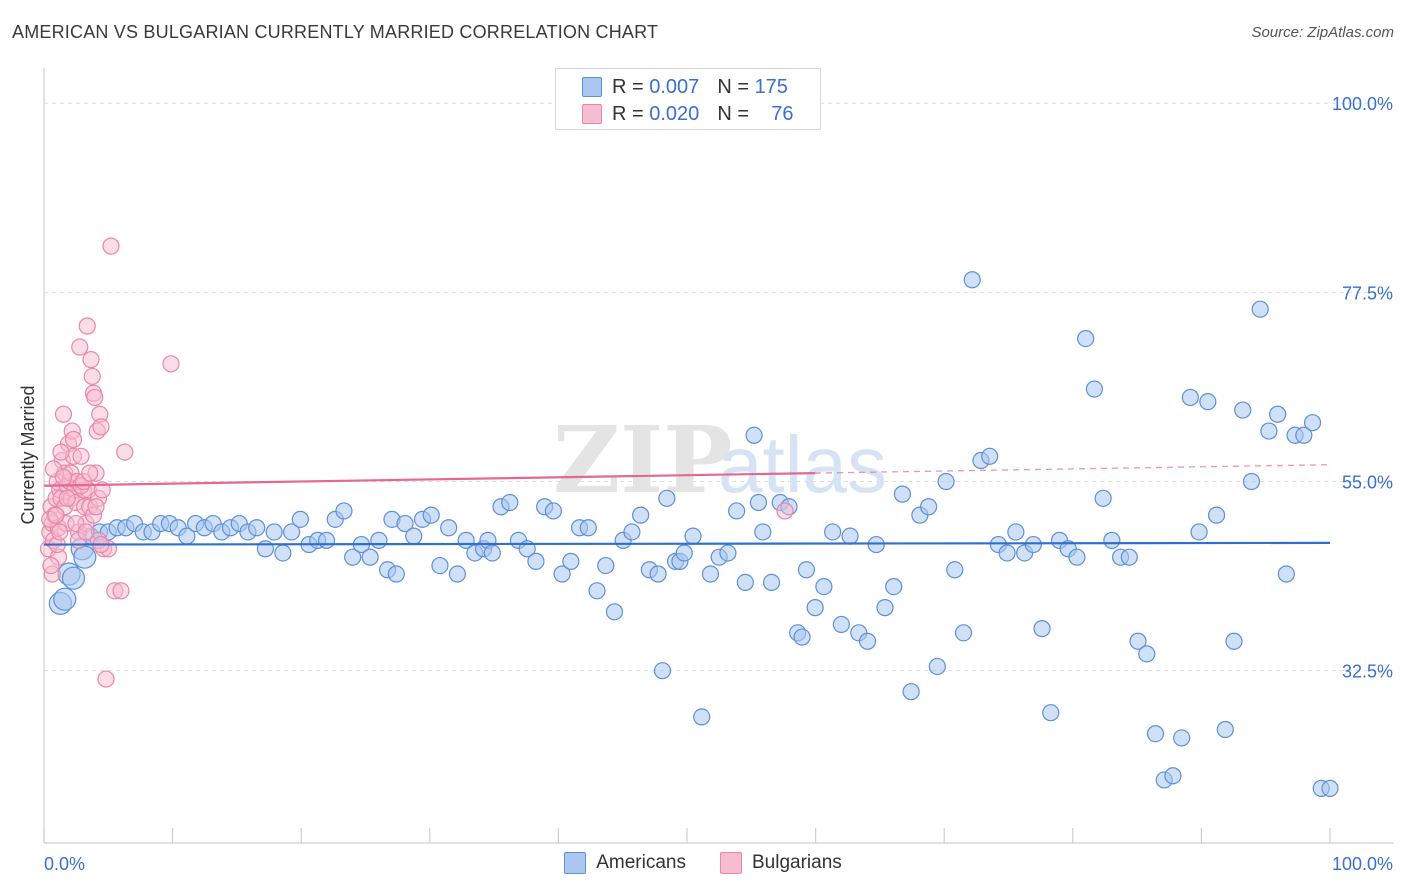 The image size is (1406, 892). Describe the element at coordinates (592, 114) in the screenshot. I see `bulgarians-swatch` at that location.